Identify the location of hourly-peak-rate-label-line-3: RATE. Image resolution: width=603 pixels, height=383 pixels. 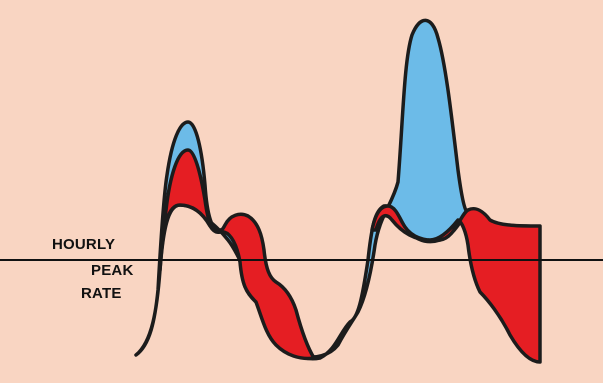
(101, 293).